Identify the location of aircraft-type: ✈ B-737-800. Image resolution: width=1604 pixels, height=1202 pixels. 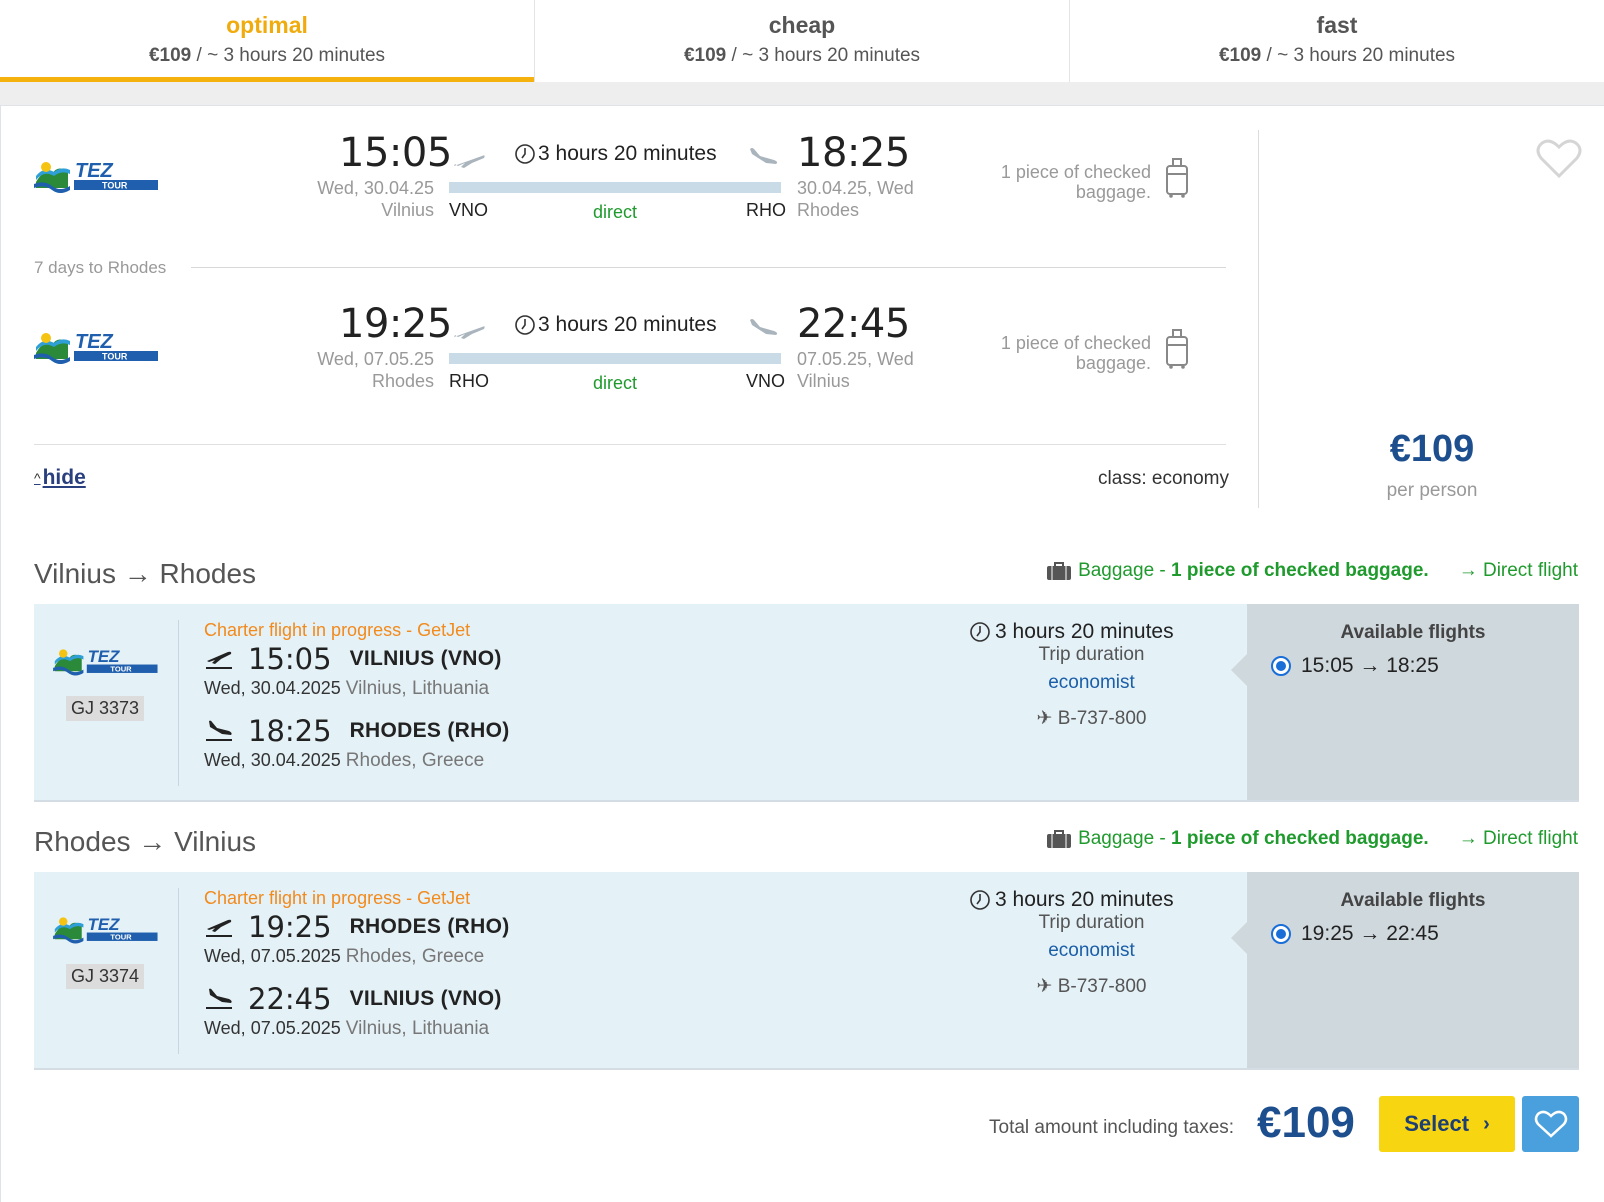
(1091, 986).